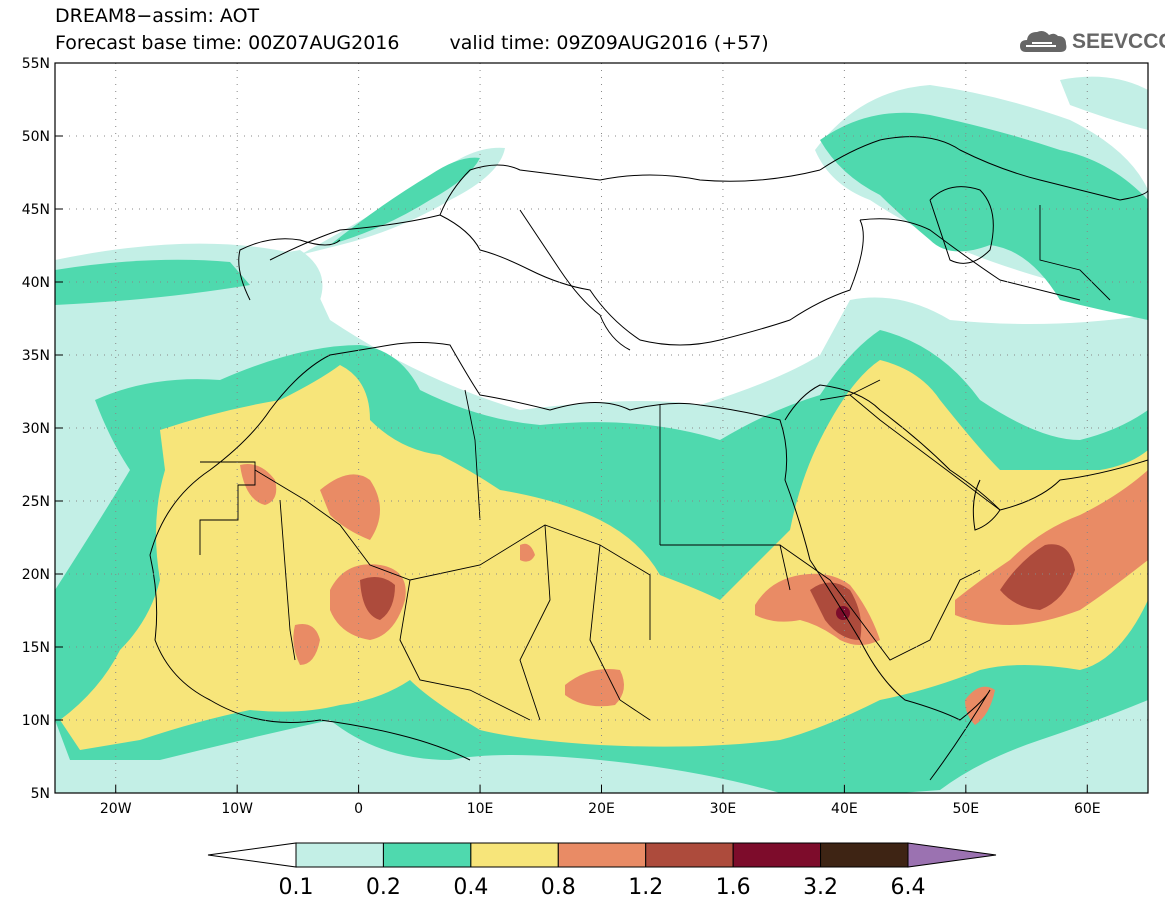 This screenshot has width=1165, height=905. What do you see at coordinates (36, 210) in the screenshot?
I see `lat-tick-label: 45N` at bounding box center [36, 210].